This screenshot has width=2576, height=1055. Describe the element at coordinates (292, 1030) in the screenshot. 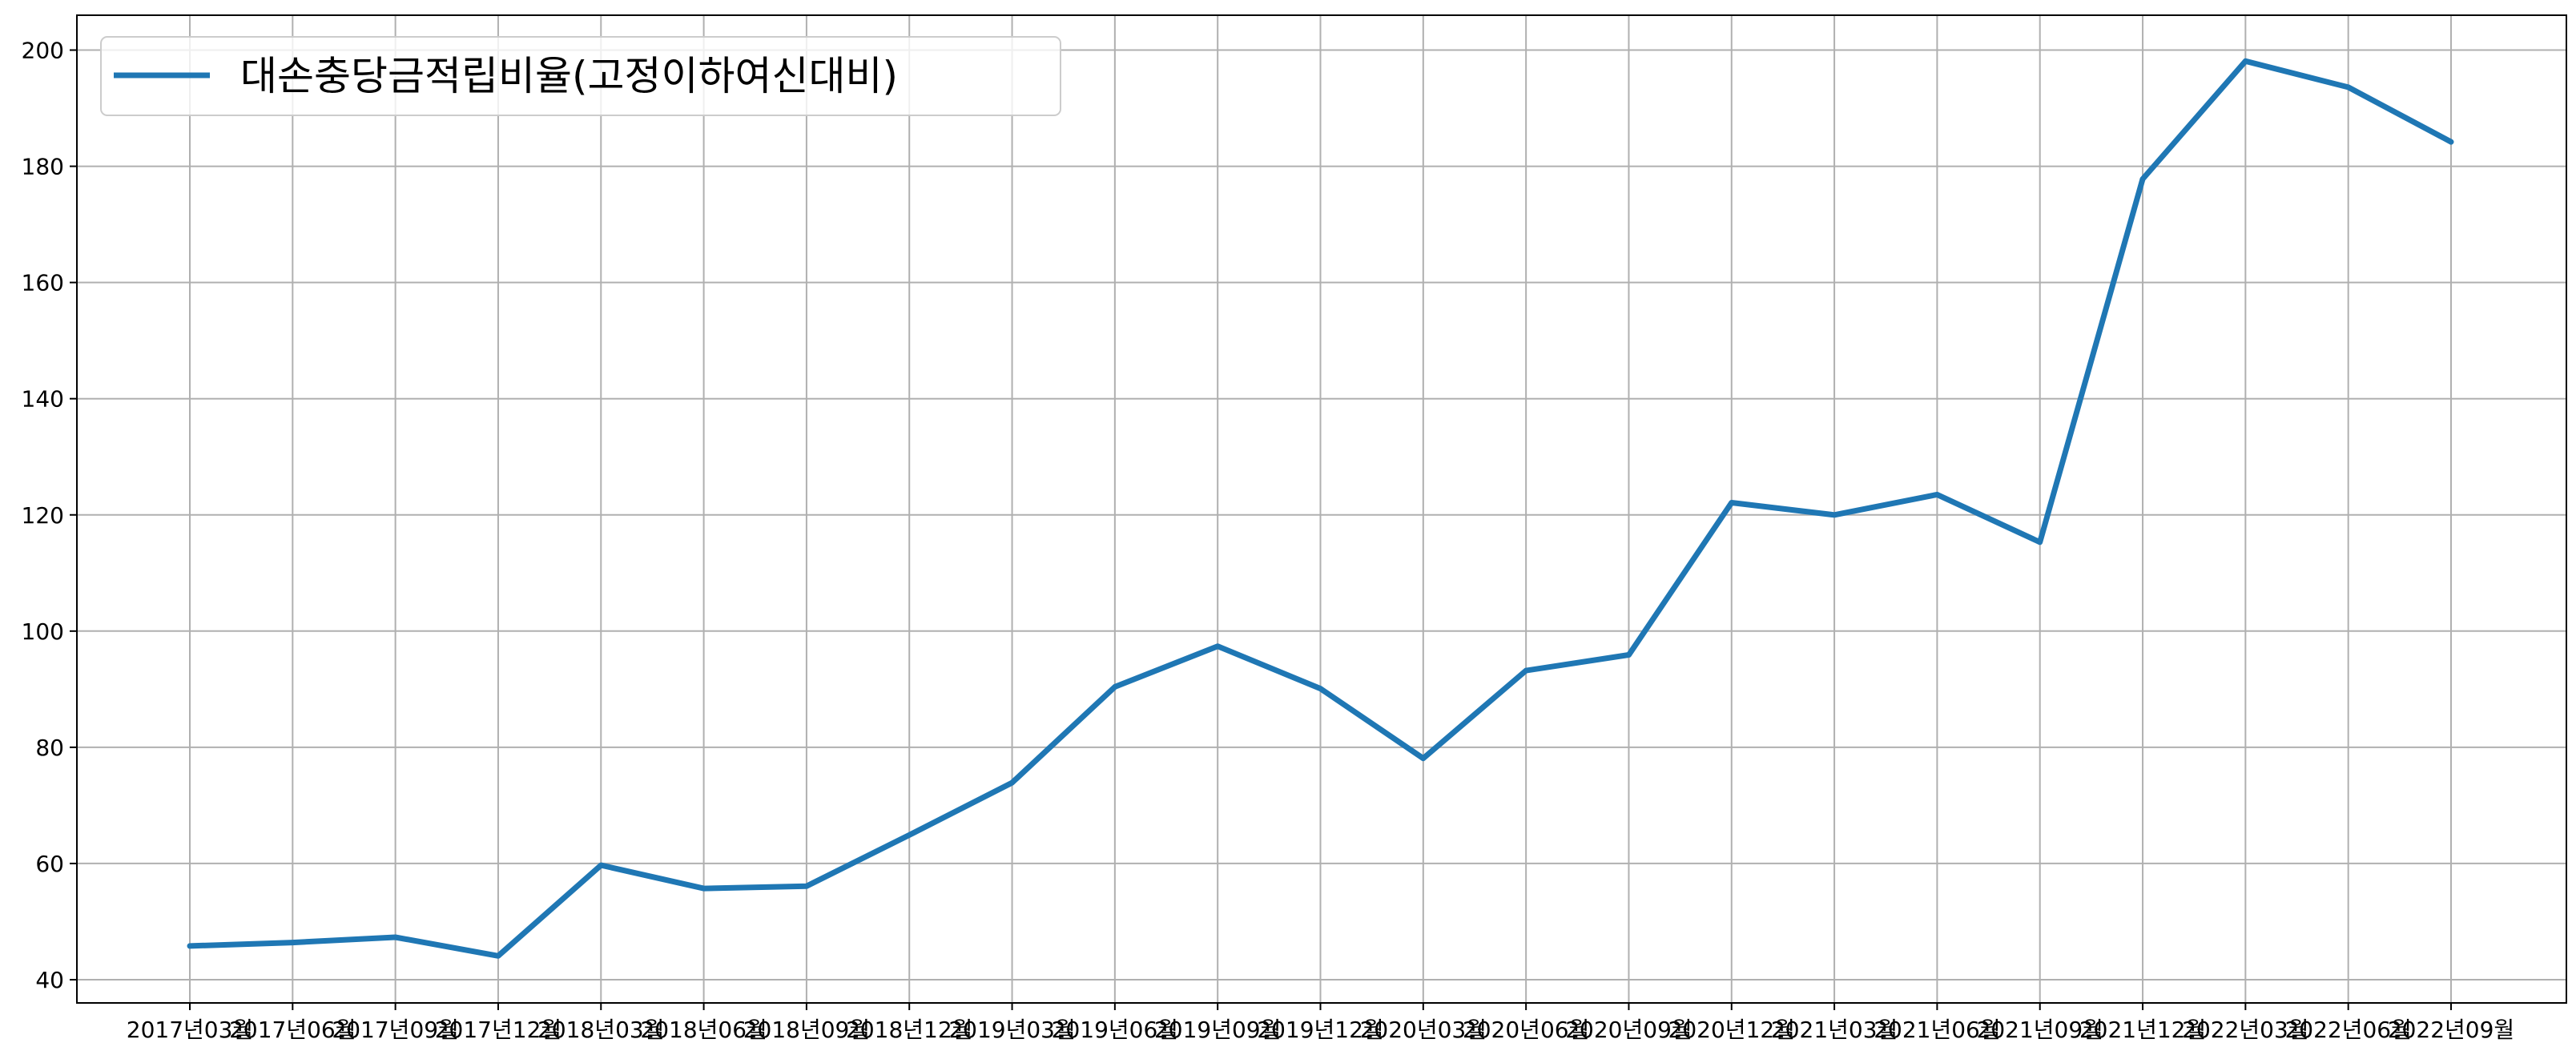

I see `x-tick-label: 2017년06월` at that location.